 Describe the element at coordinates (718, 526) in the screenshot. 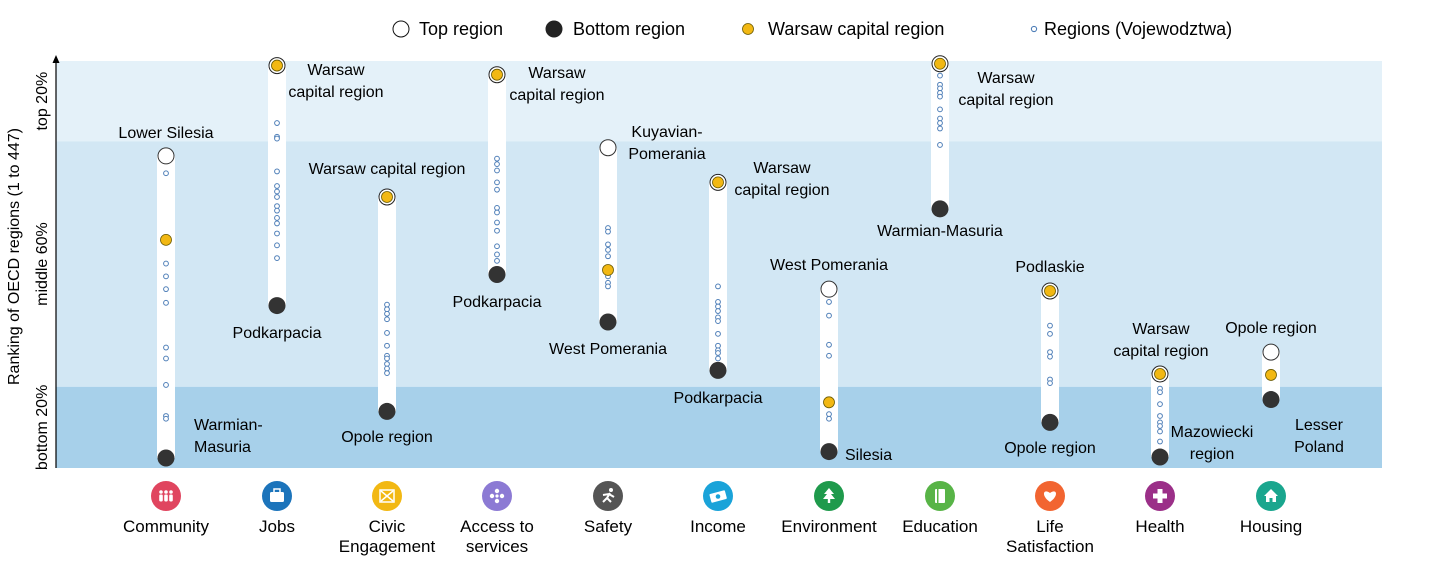

I see `category-label-5: Income` at that location.